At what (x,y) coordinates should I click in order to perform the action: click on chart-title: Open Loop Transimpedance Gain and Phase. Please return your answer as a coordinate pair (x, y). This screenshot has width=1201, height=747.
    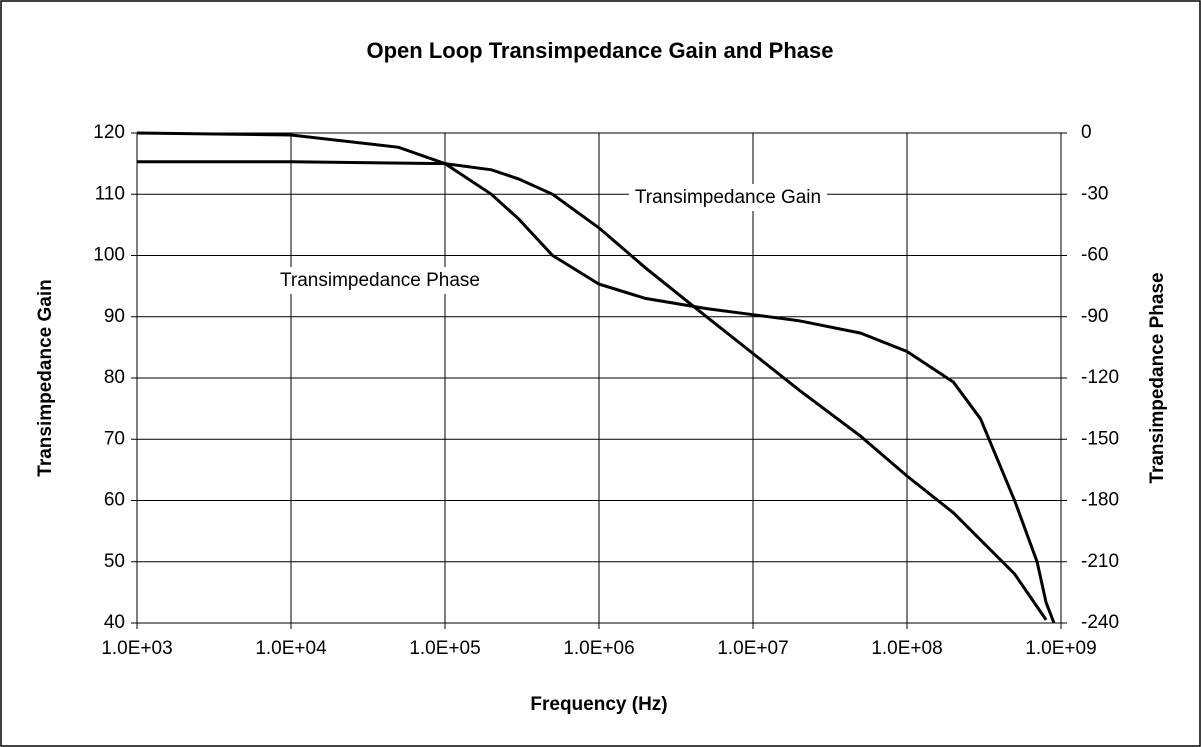
    Looking at the image, I should click on (600, 50).